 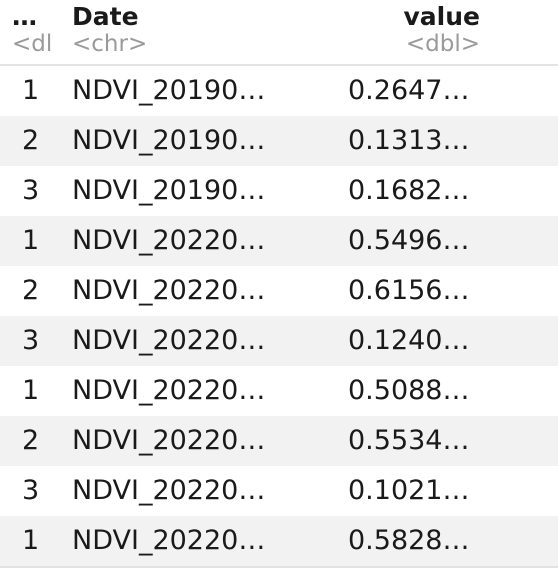 I want to click on column-header-value: value, so click(x=442, y=16).